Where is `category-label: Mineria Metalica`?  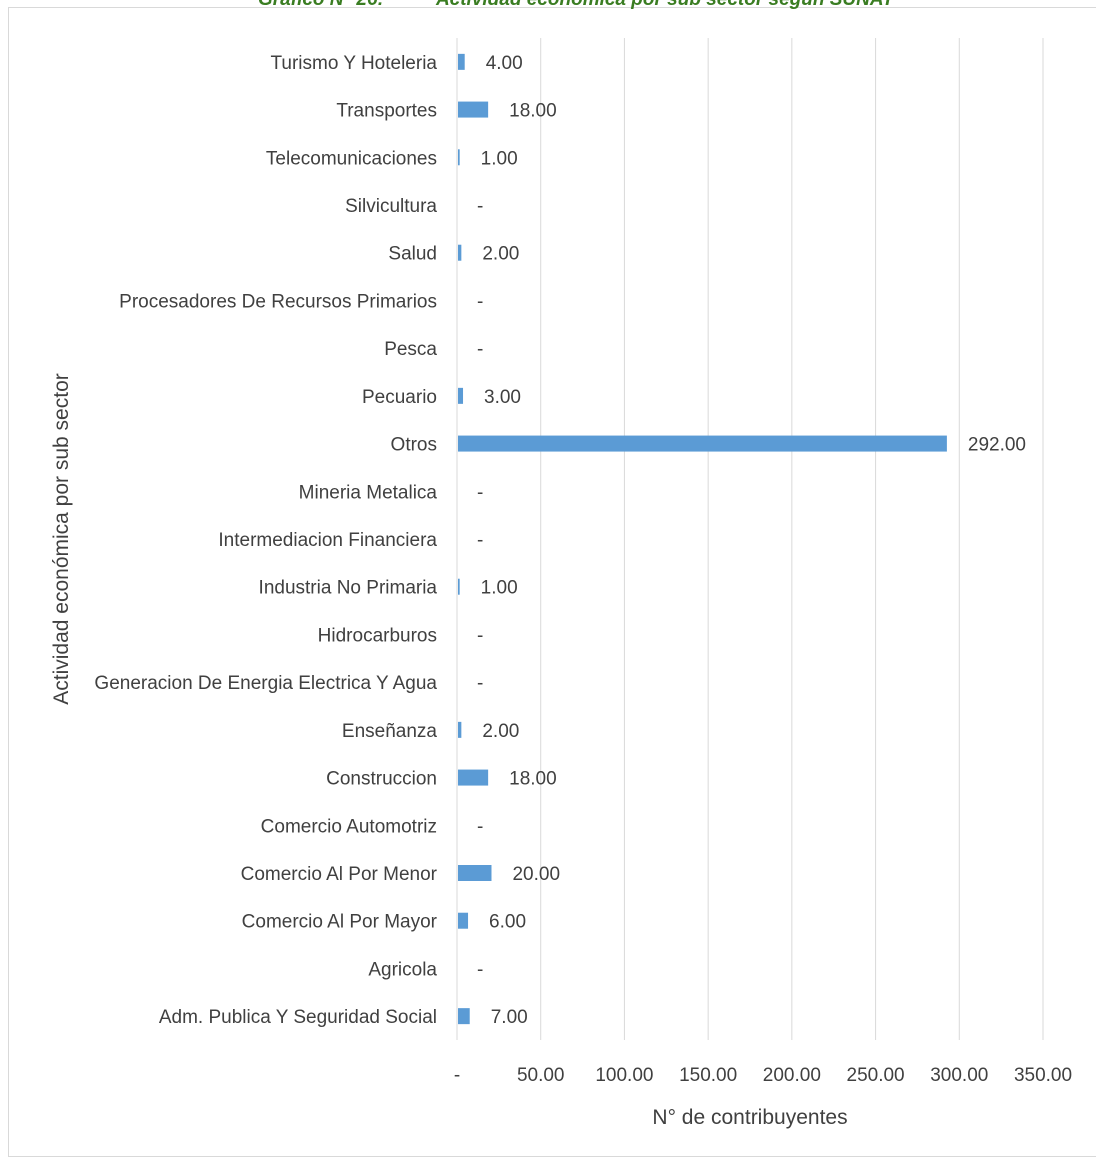 category-label: Mineria Metalica is located at coordinates (368, 492).